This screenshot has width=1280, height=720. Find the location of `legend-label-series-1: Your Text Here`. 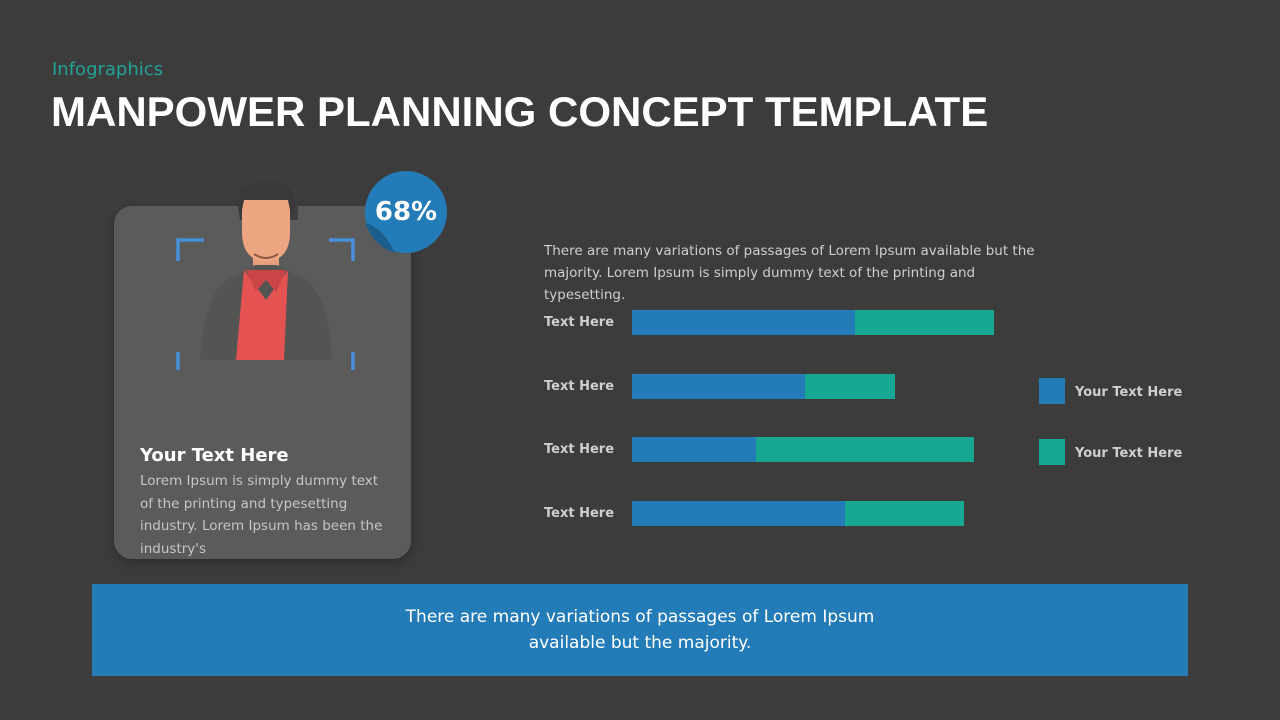

legend-label-series-1: Your Text Here is located at coordinates (1129, 392).